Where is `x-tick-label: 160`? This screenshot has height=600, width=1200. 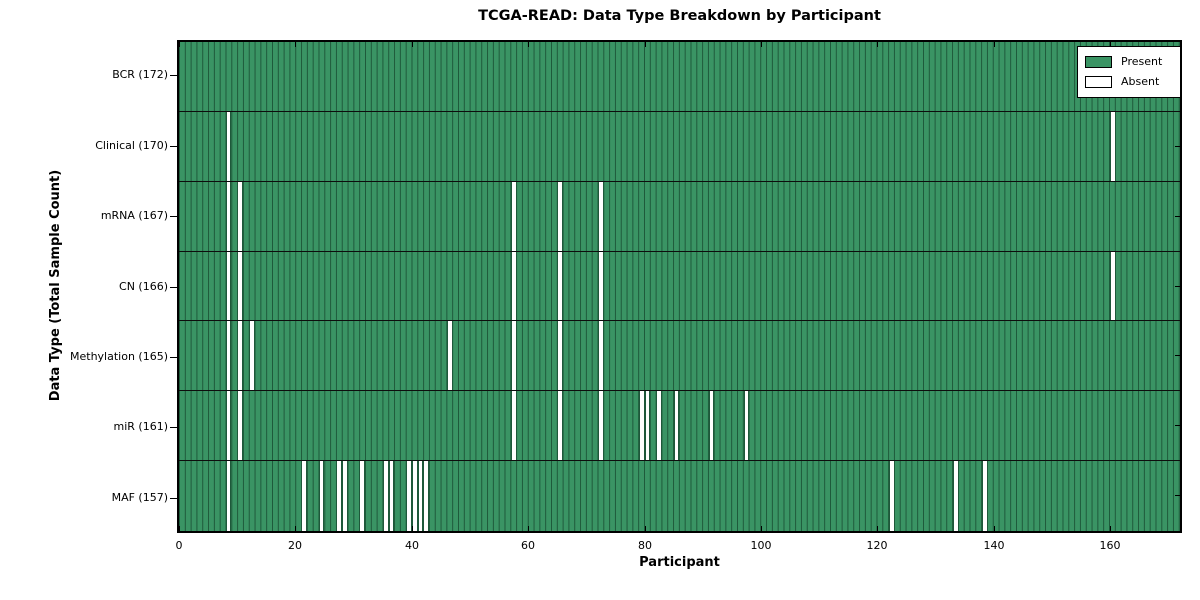
x-tick-label: 160 is located at coordinates (1110, 545).